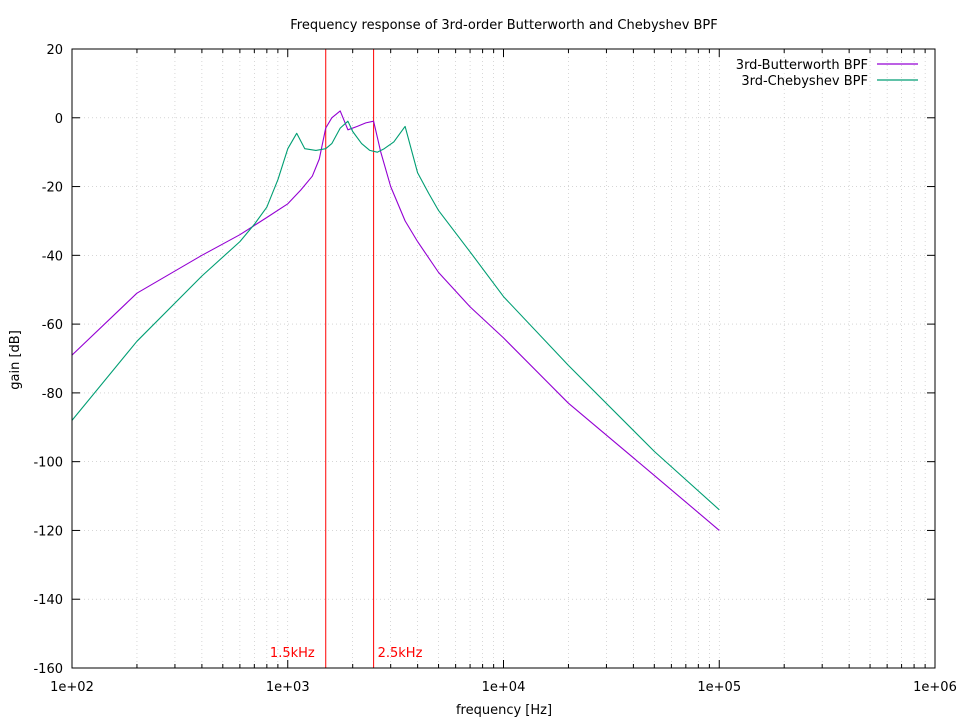  Describe the element at coordinates (59, 119) in the screenshot. I see `y-tick-label: 0` at that location.